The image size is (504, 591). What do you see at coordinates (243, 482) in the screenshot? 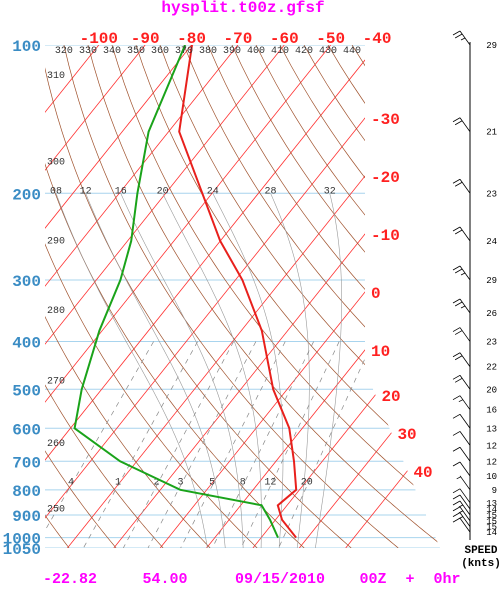
I see `mixing-ratio-label: 8` at bounding box center [243, 482].